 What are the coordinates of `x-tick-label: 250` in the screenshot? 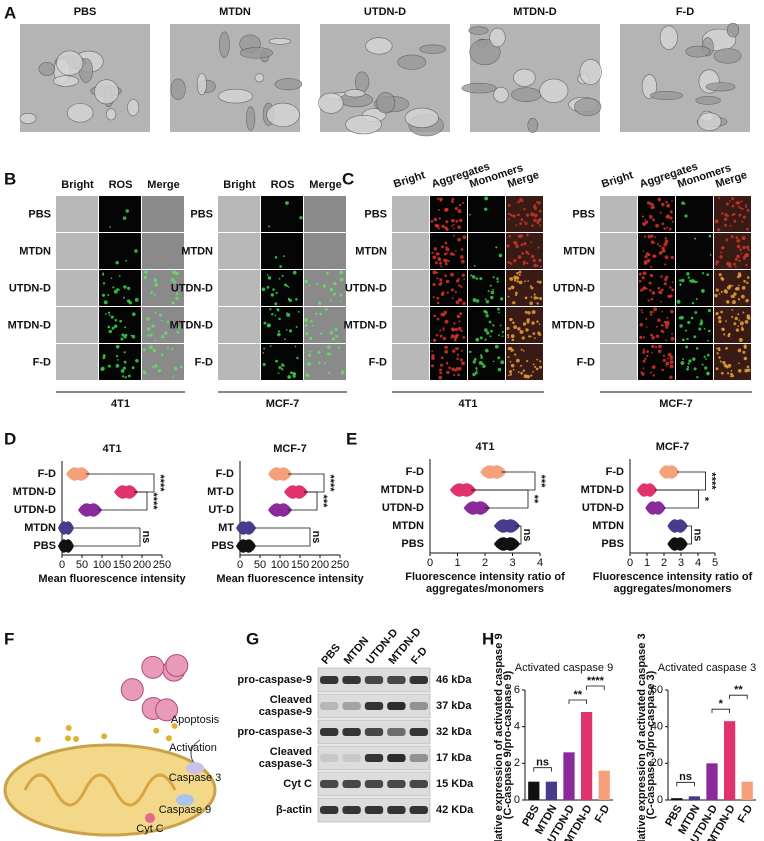 It's located at (162, 565).